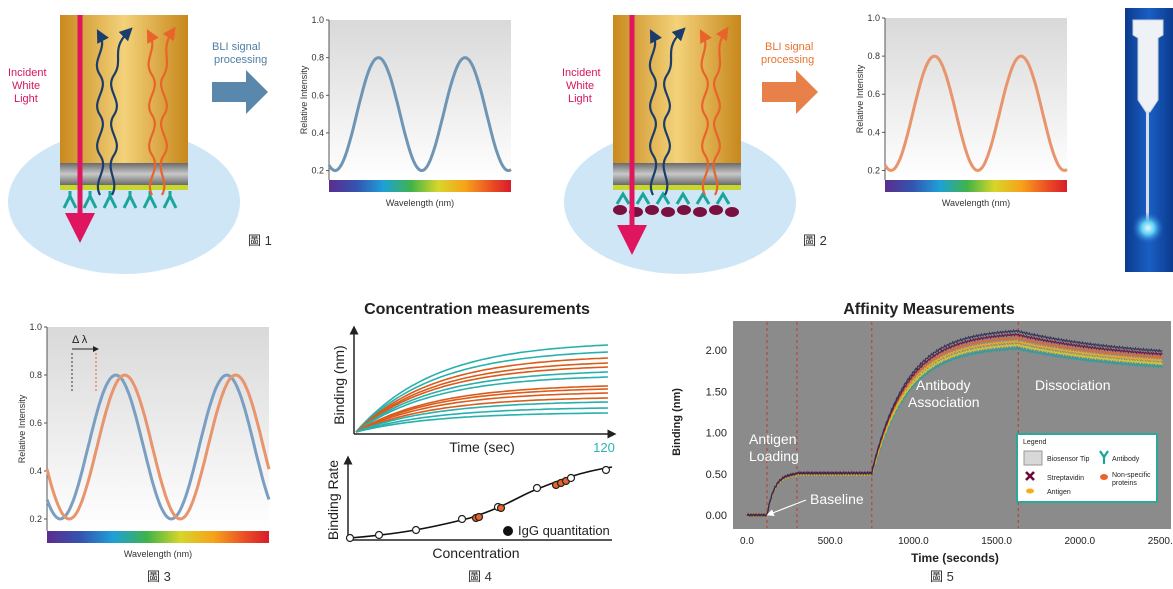 The height and width of the screenshot is (589, 1173). What do you see at coordinates (716, 516) in the screenshot?
I see `y-tick-label: 0.00` at bounding box center [716, 516].